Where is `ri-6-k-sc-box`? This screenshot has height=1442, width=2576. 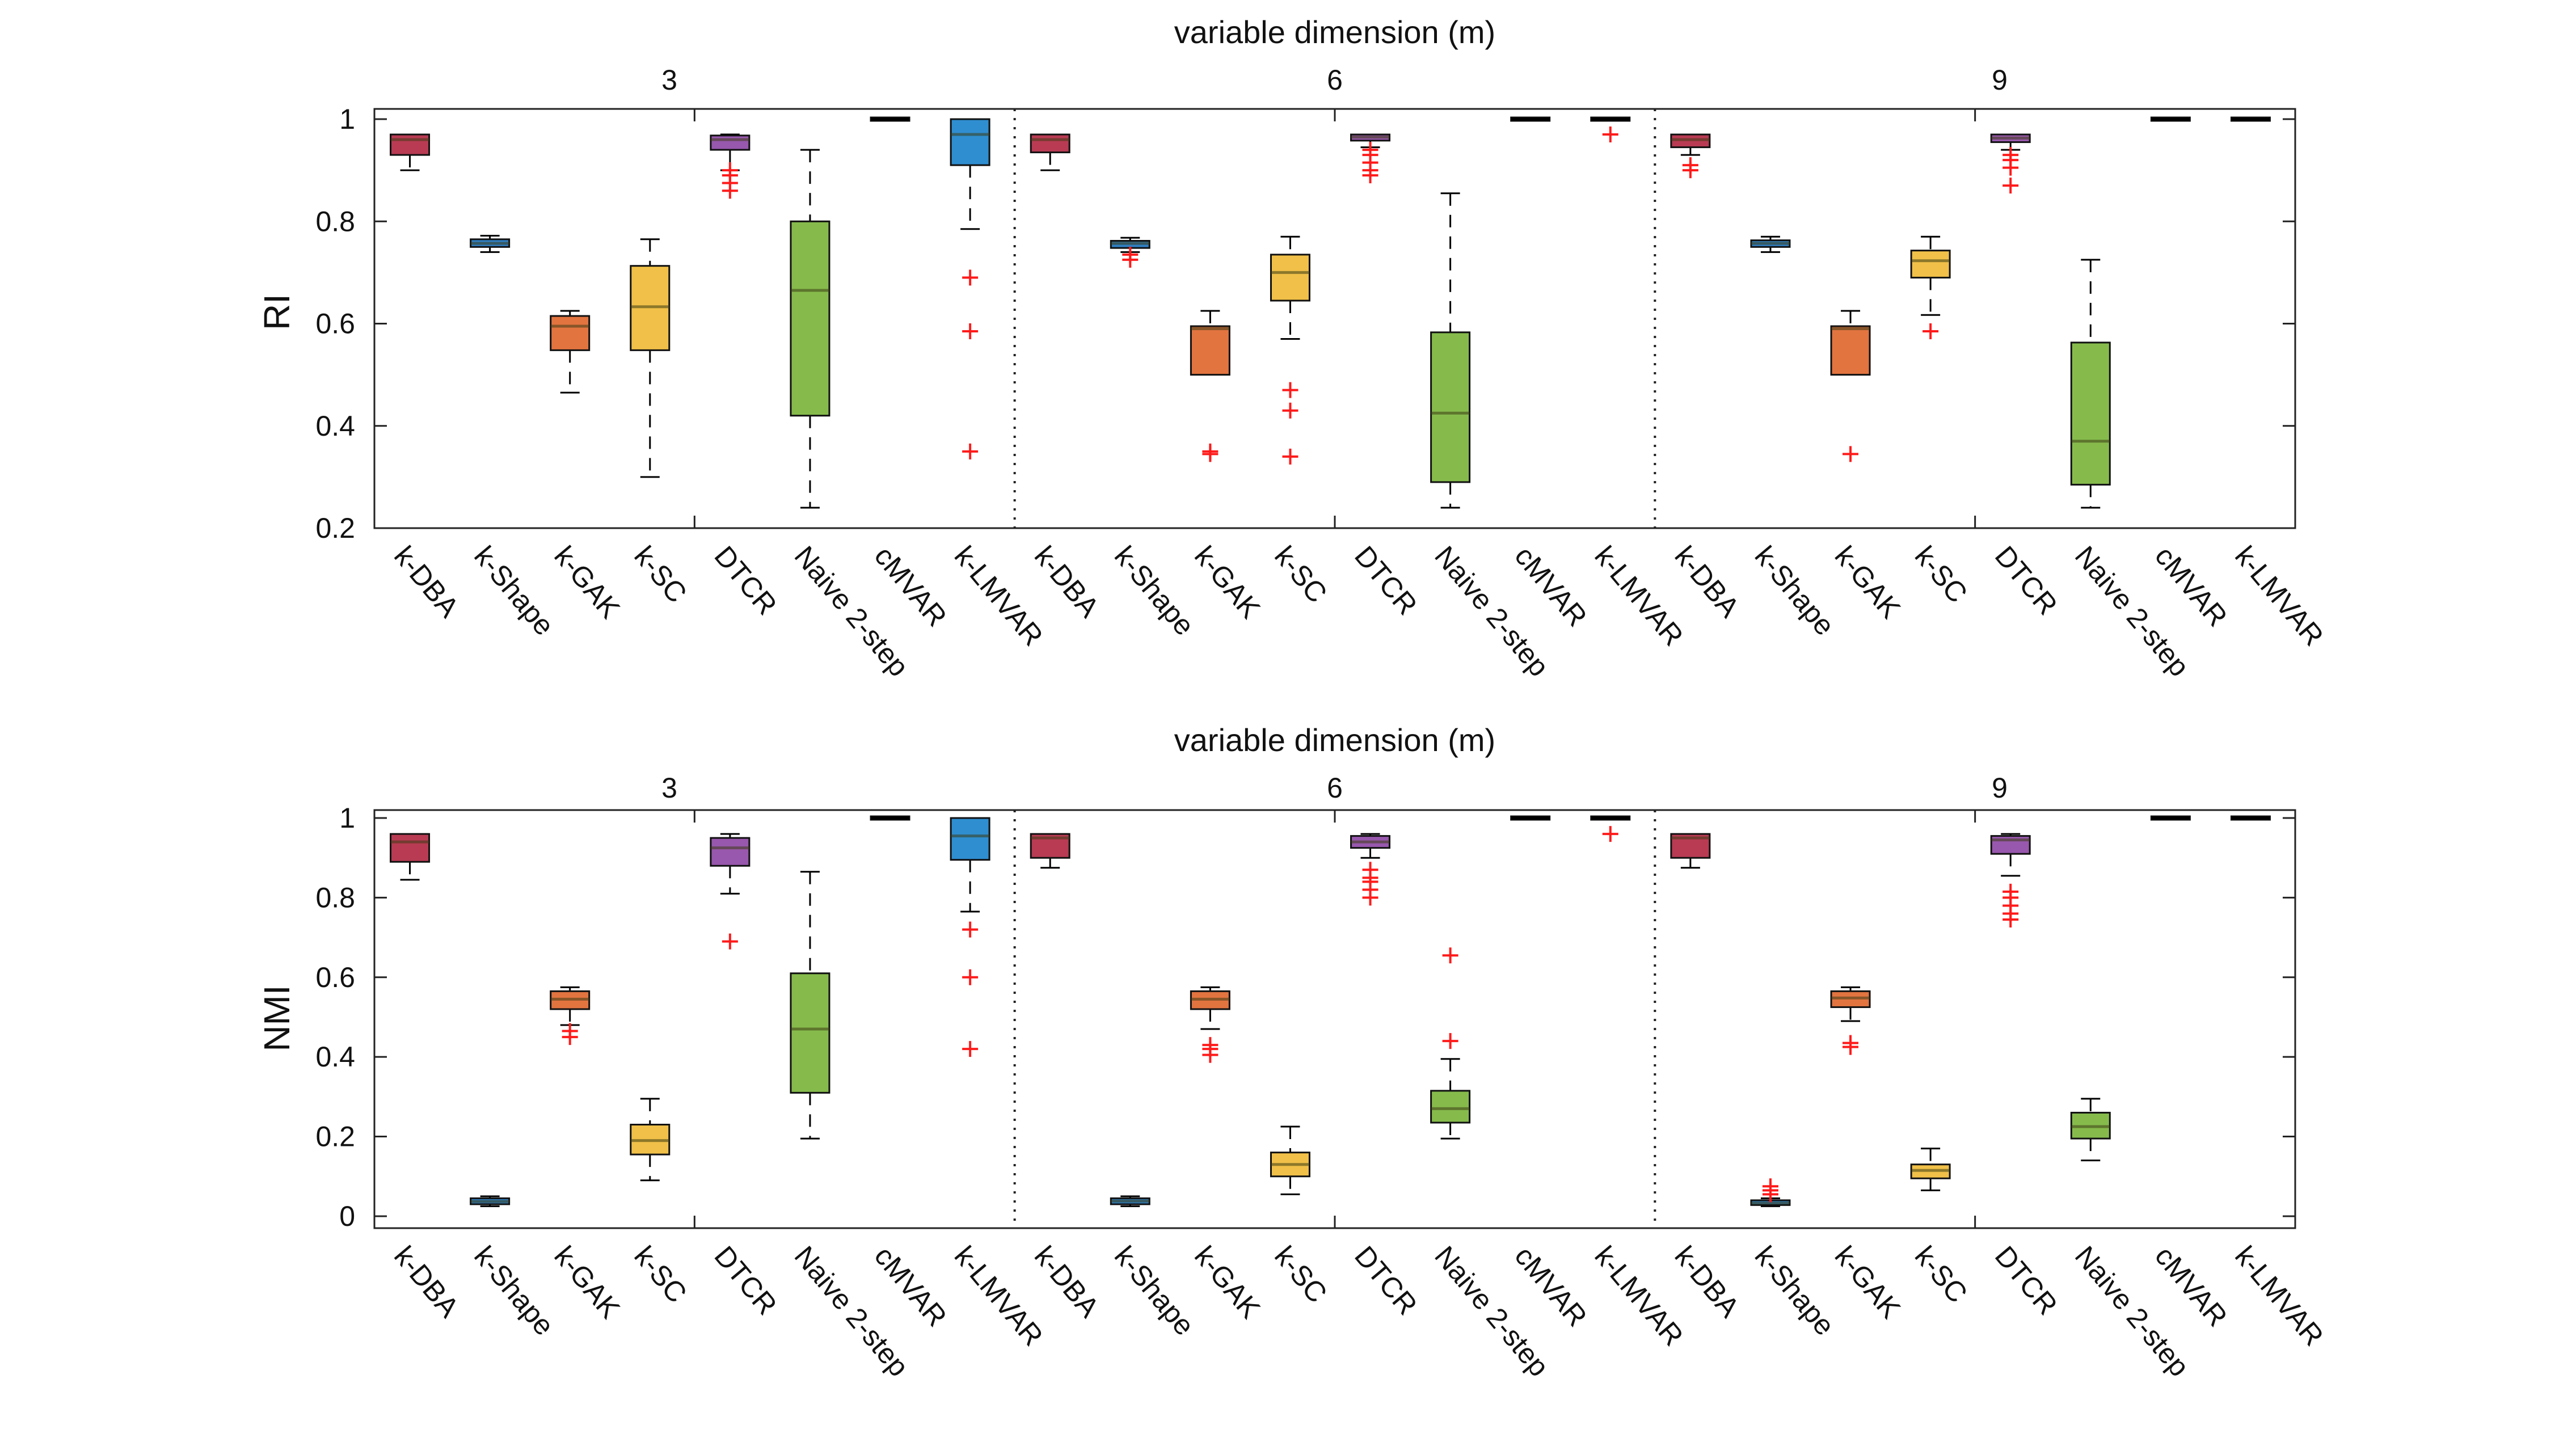
ri-6-k-sc-box is located at coordinates (1290, 278).